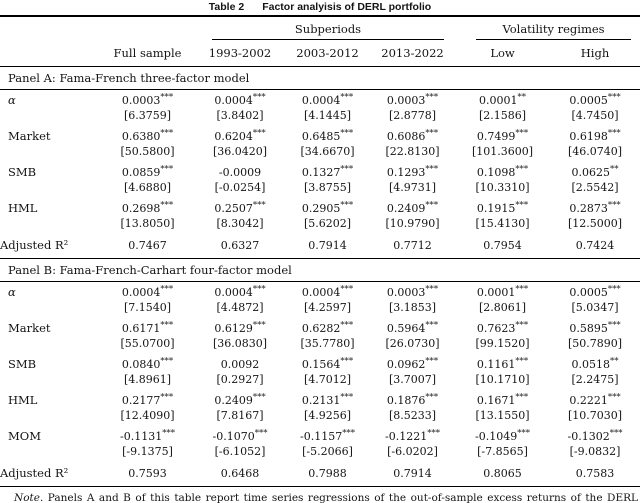 Image resolution: width=640 pixels, height=503 pixels. I want to click on tstat-cell: [101.3600], so click(502, 151).